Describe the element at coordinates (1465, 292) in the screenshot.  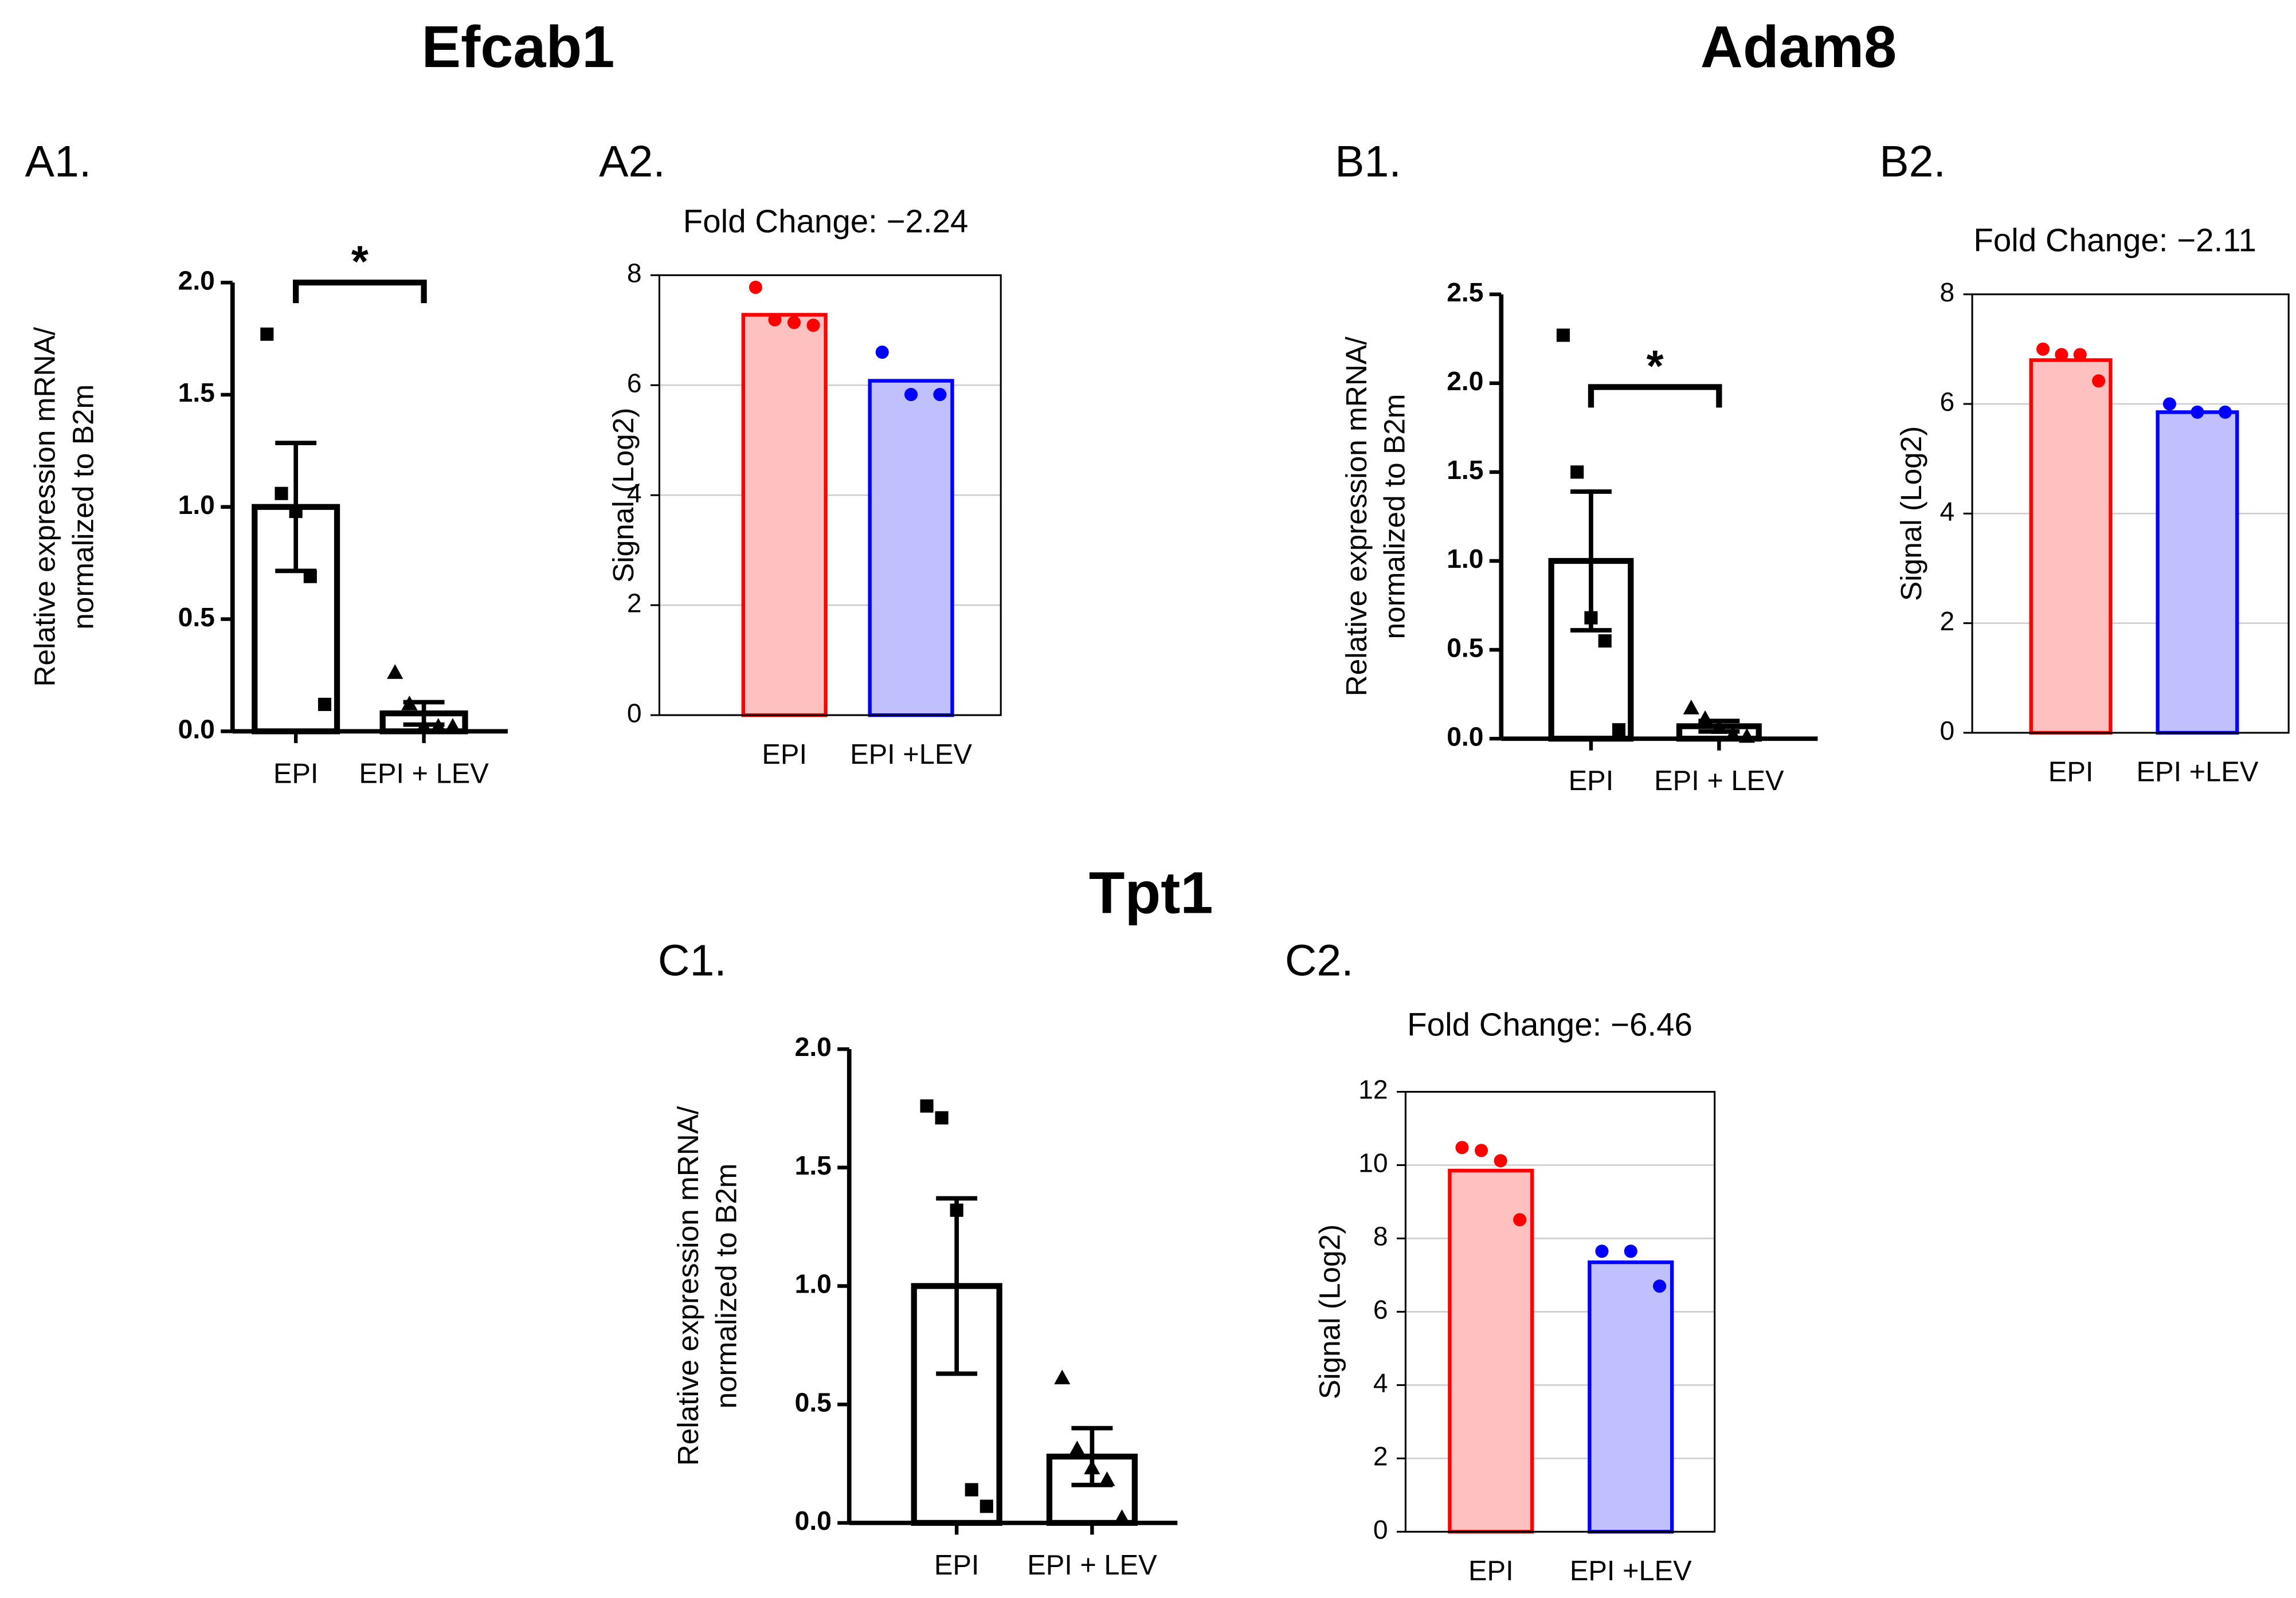
I see `y-tick-label: 2.5` at that location.